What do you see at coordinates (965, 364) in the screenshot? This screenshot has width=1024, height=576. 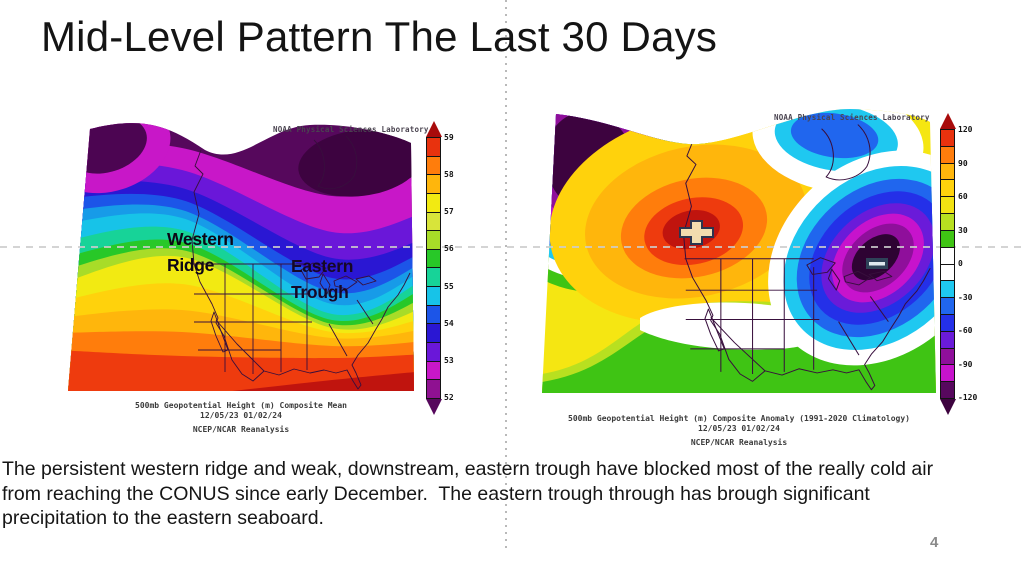 I see `colorbar-tick-label: -90` at bounding box center [965, 364].